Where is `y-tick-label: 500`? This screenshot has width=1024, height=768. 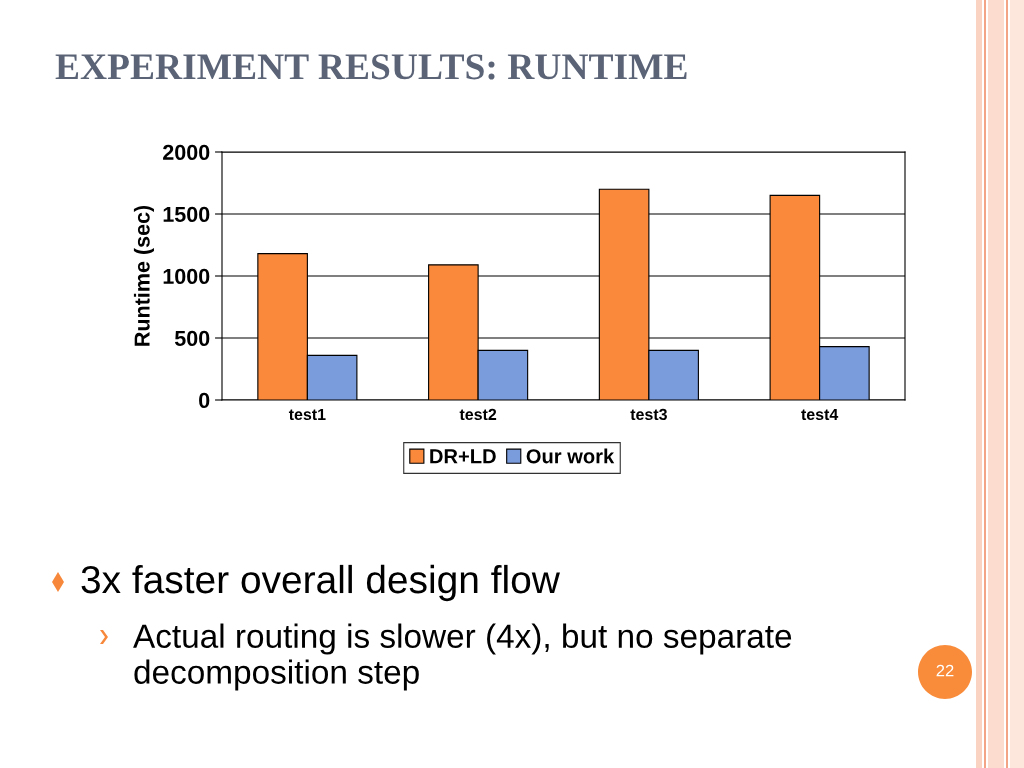
y-tick-label: 500 is located at coordinates (192, 338).